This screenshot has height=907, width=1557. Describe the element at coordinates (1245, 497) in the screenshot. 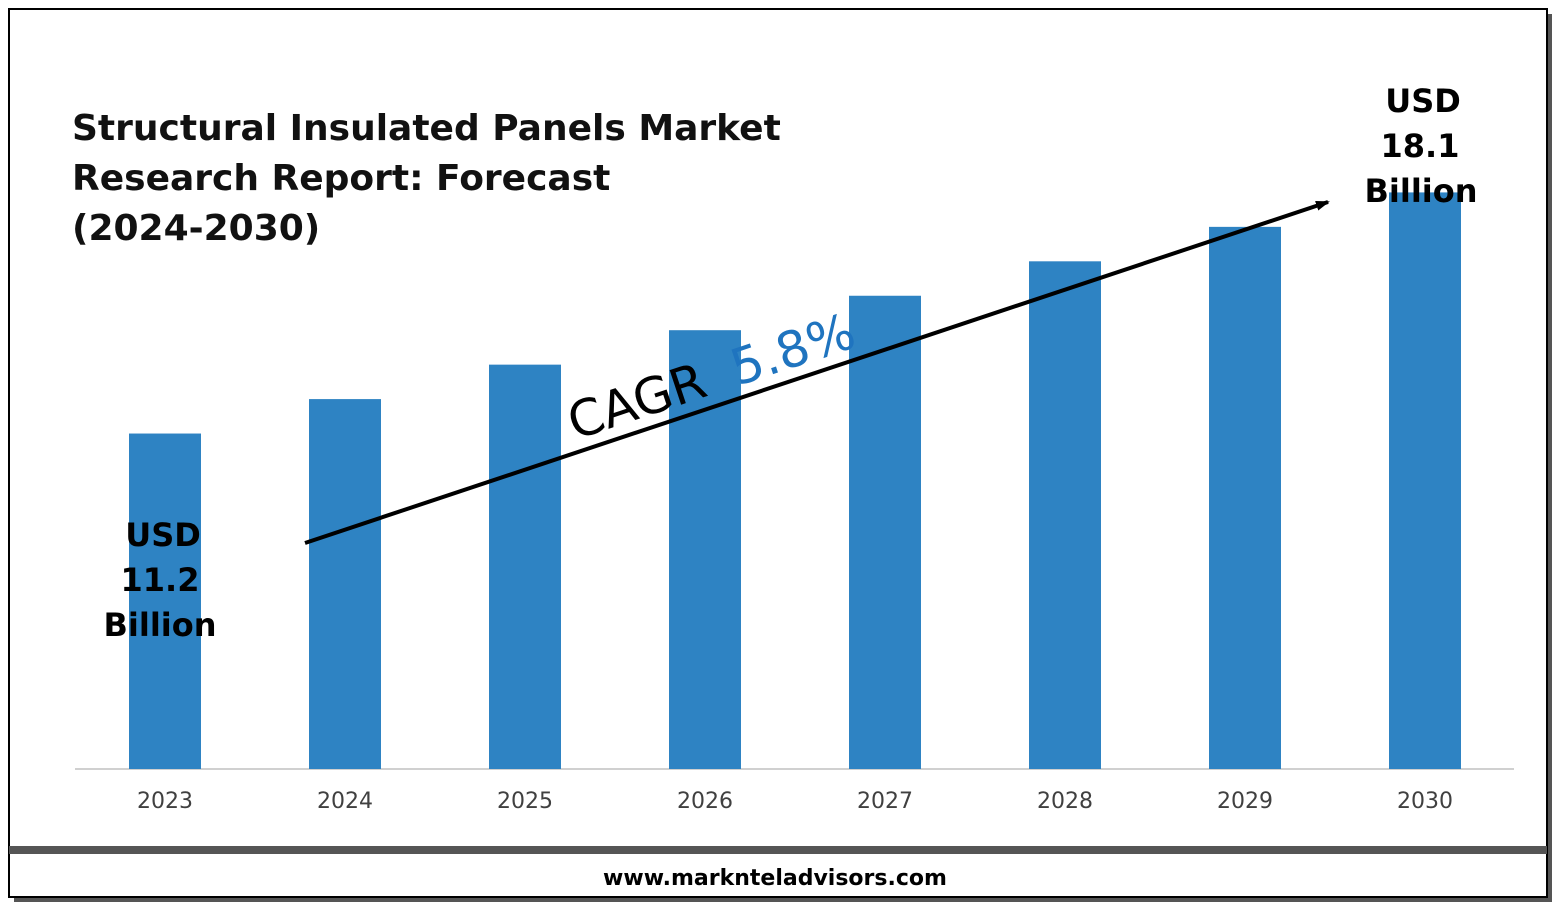

I see `bar-2029` at that location.